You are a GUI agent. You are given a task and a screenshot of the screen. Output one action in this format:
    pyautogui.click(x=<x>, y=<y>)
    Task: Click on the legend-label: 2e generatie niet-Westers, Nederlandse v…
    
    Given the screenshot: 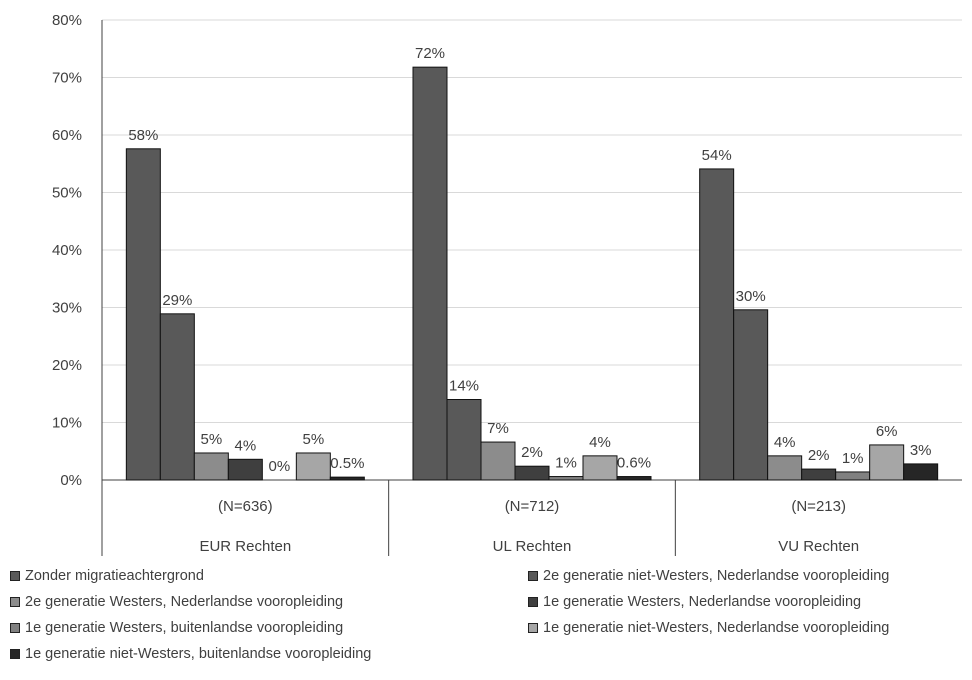 What is the action you would take?
    pyautogui.click(x=716, y=576)
    